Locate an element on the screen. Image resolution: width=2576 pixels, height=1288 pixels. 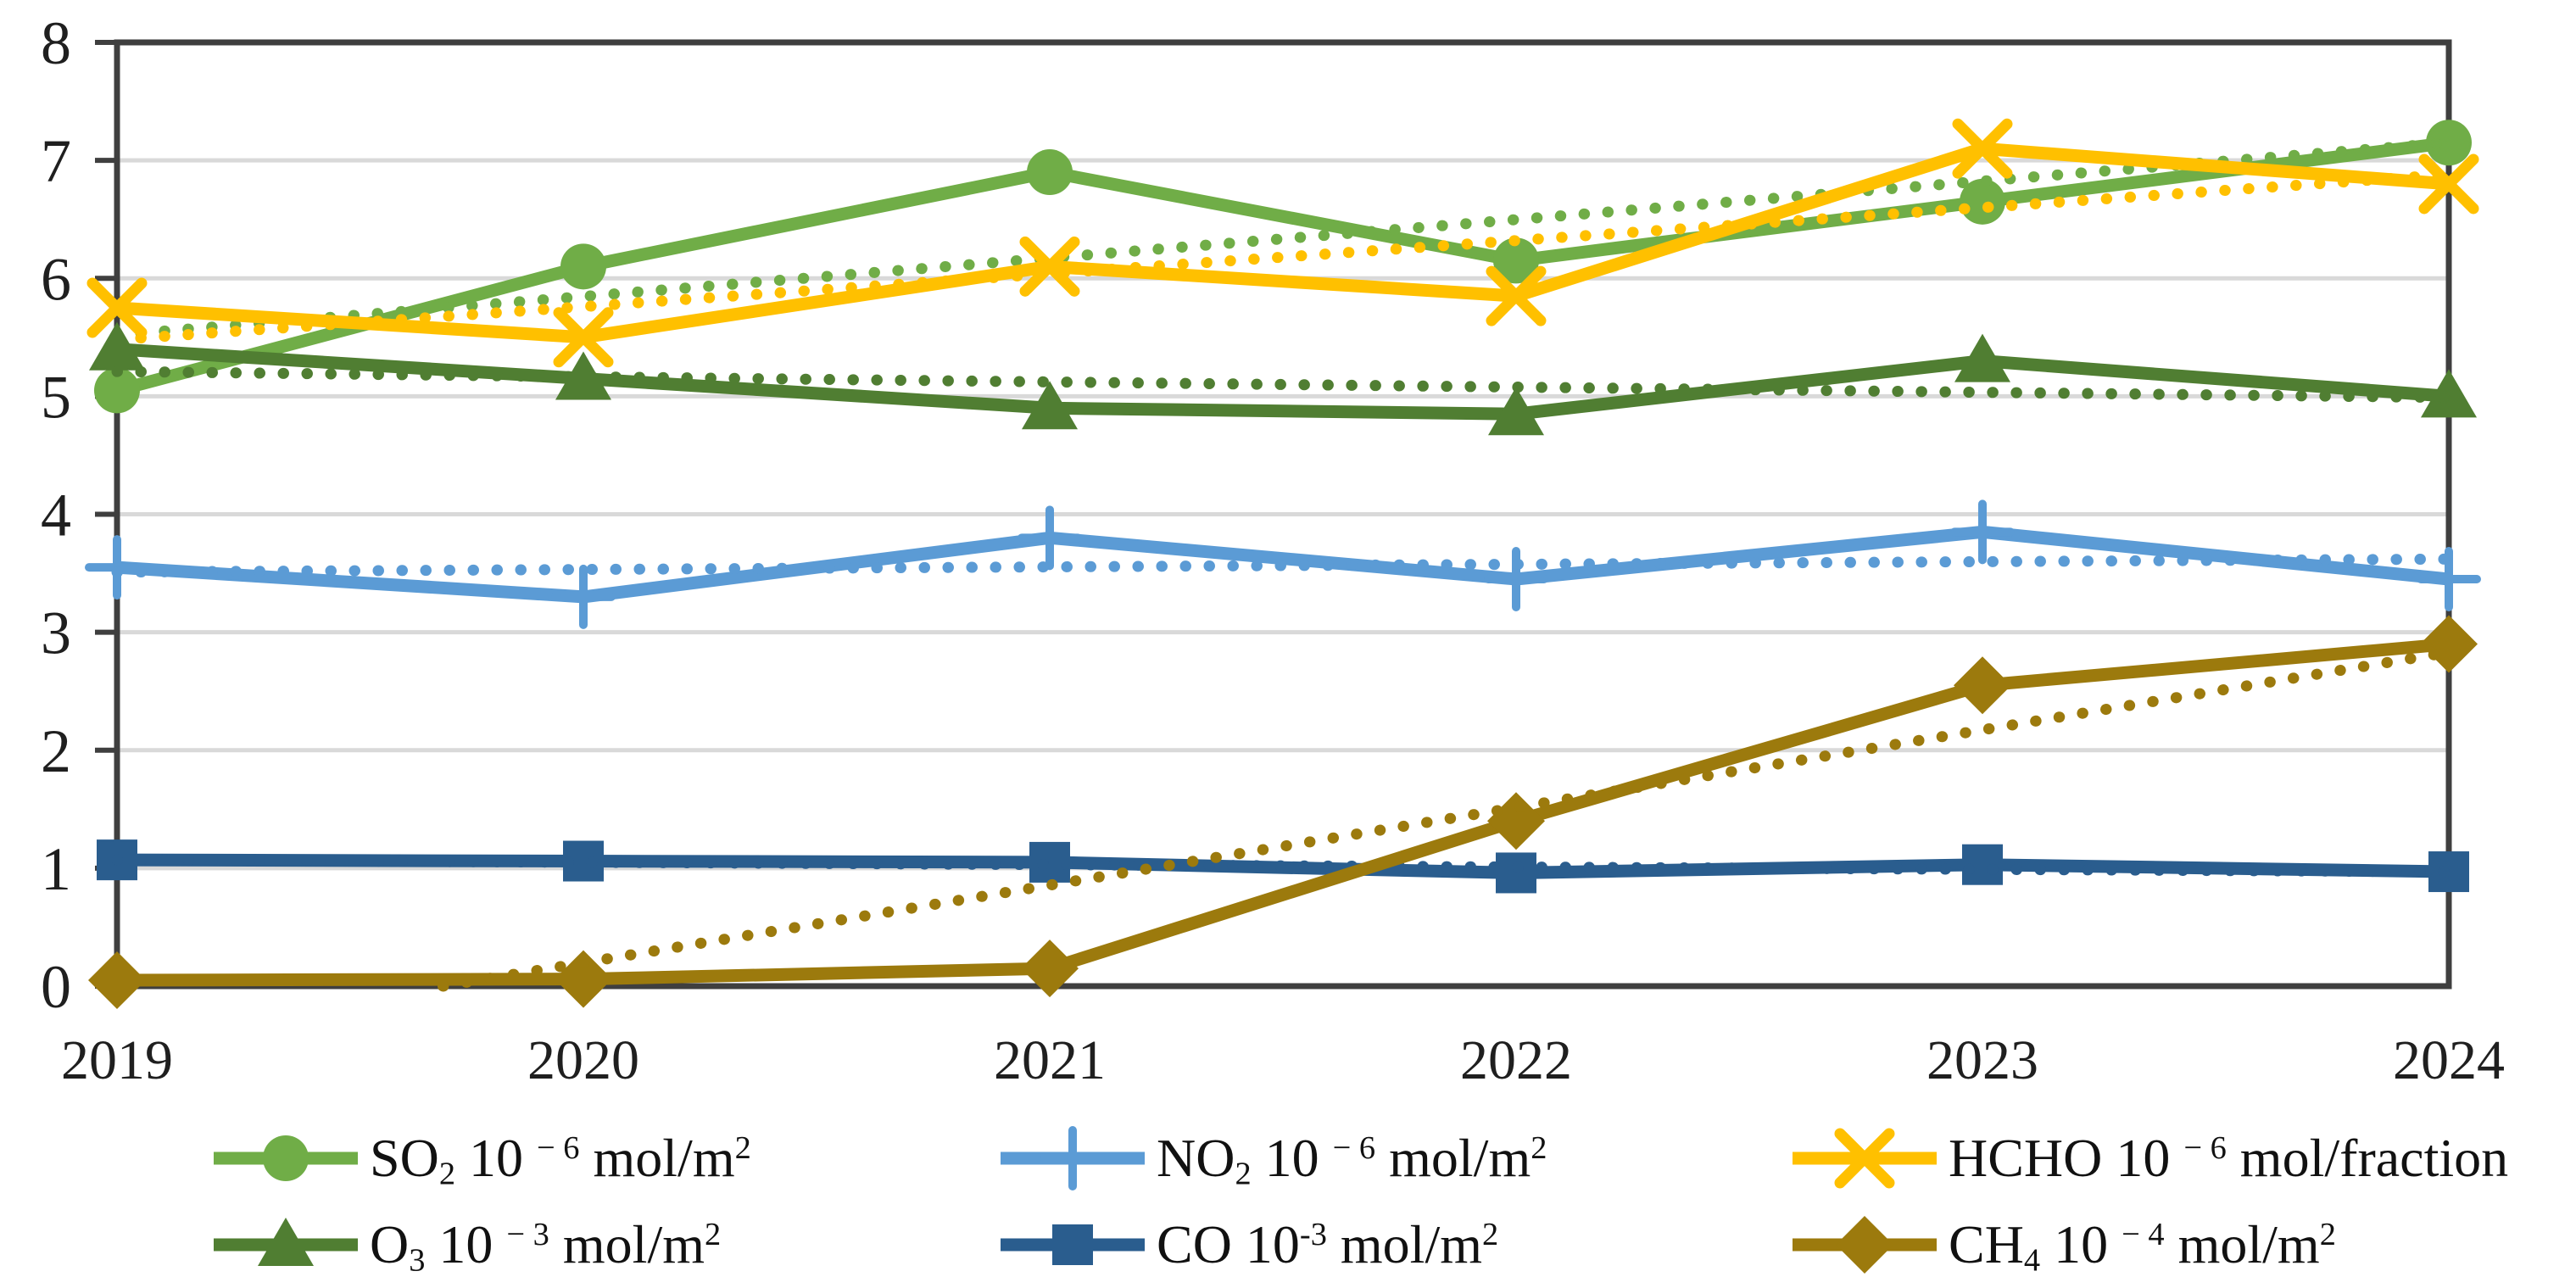
trendline-co is located at coordinates (1283, 866).